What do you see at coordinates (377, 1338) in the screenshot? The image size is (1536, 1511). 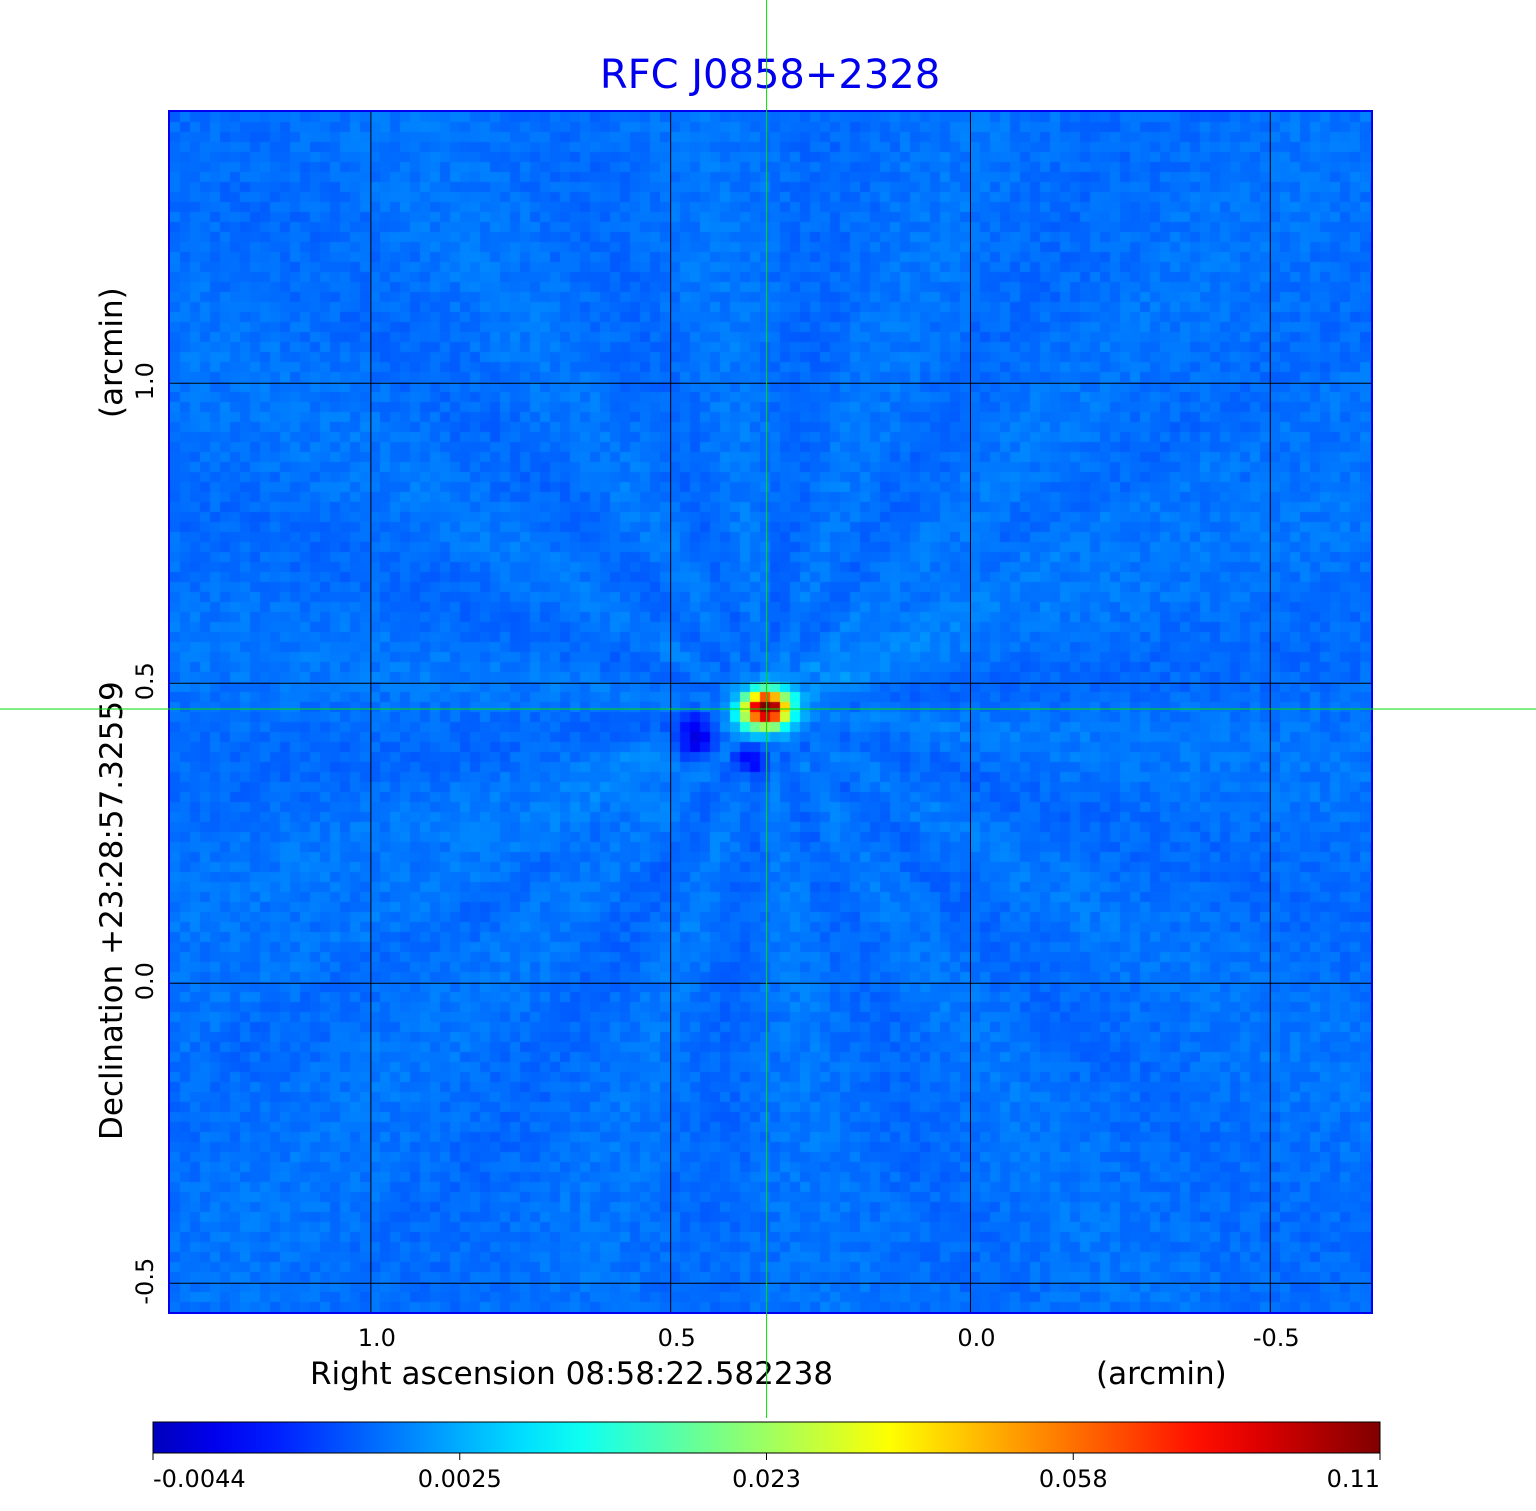 I see `x-tick-label: 1.0` at bounding box center [377, 1338].